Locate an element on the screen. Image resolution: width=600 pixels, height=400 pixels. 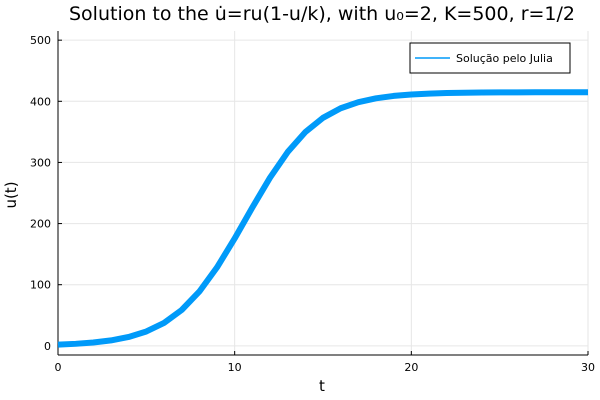
x-tick-label: 0 is located at coordinates (58, 367).